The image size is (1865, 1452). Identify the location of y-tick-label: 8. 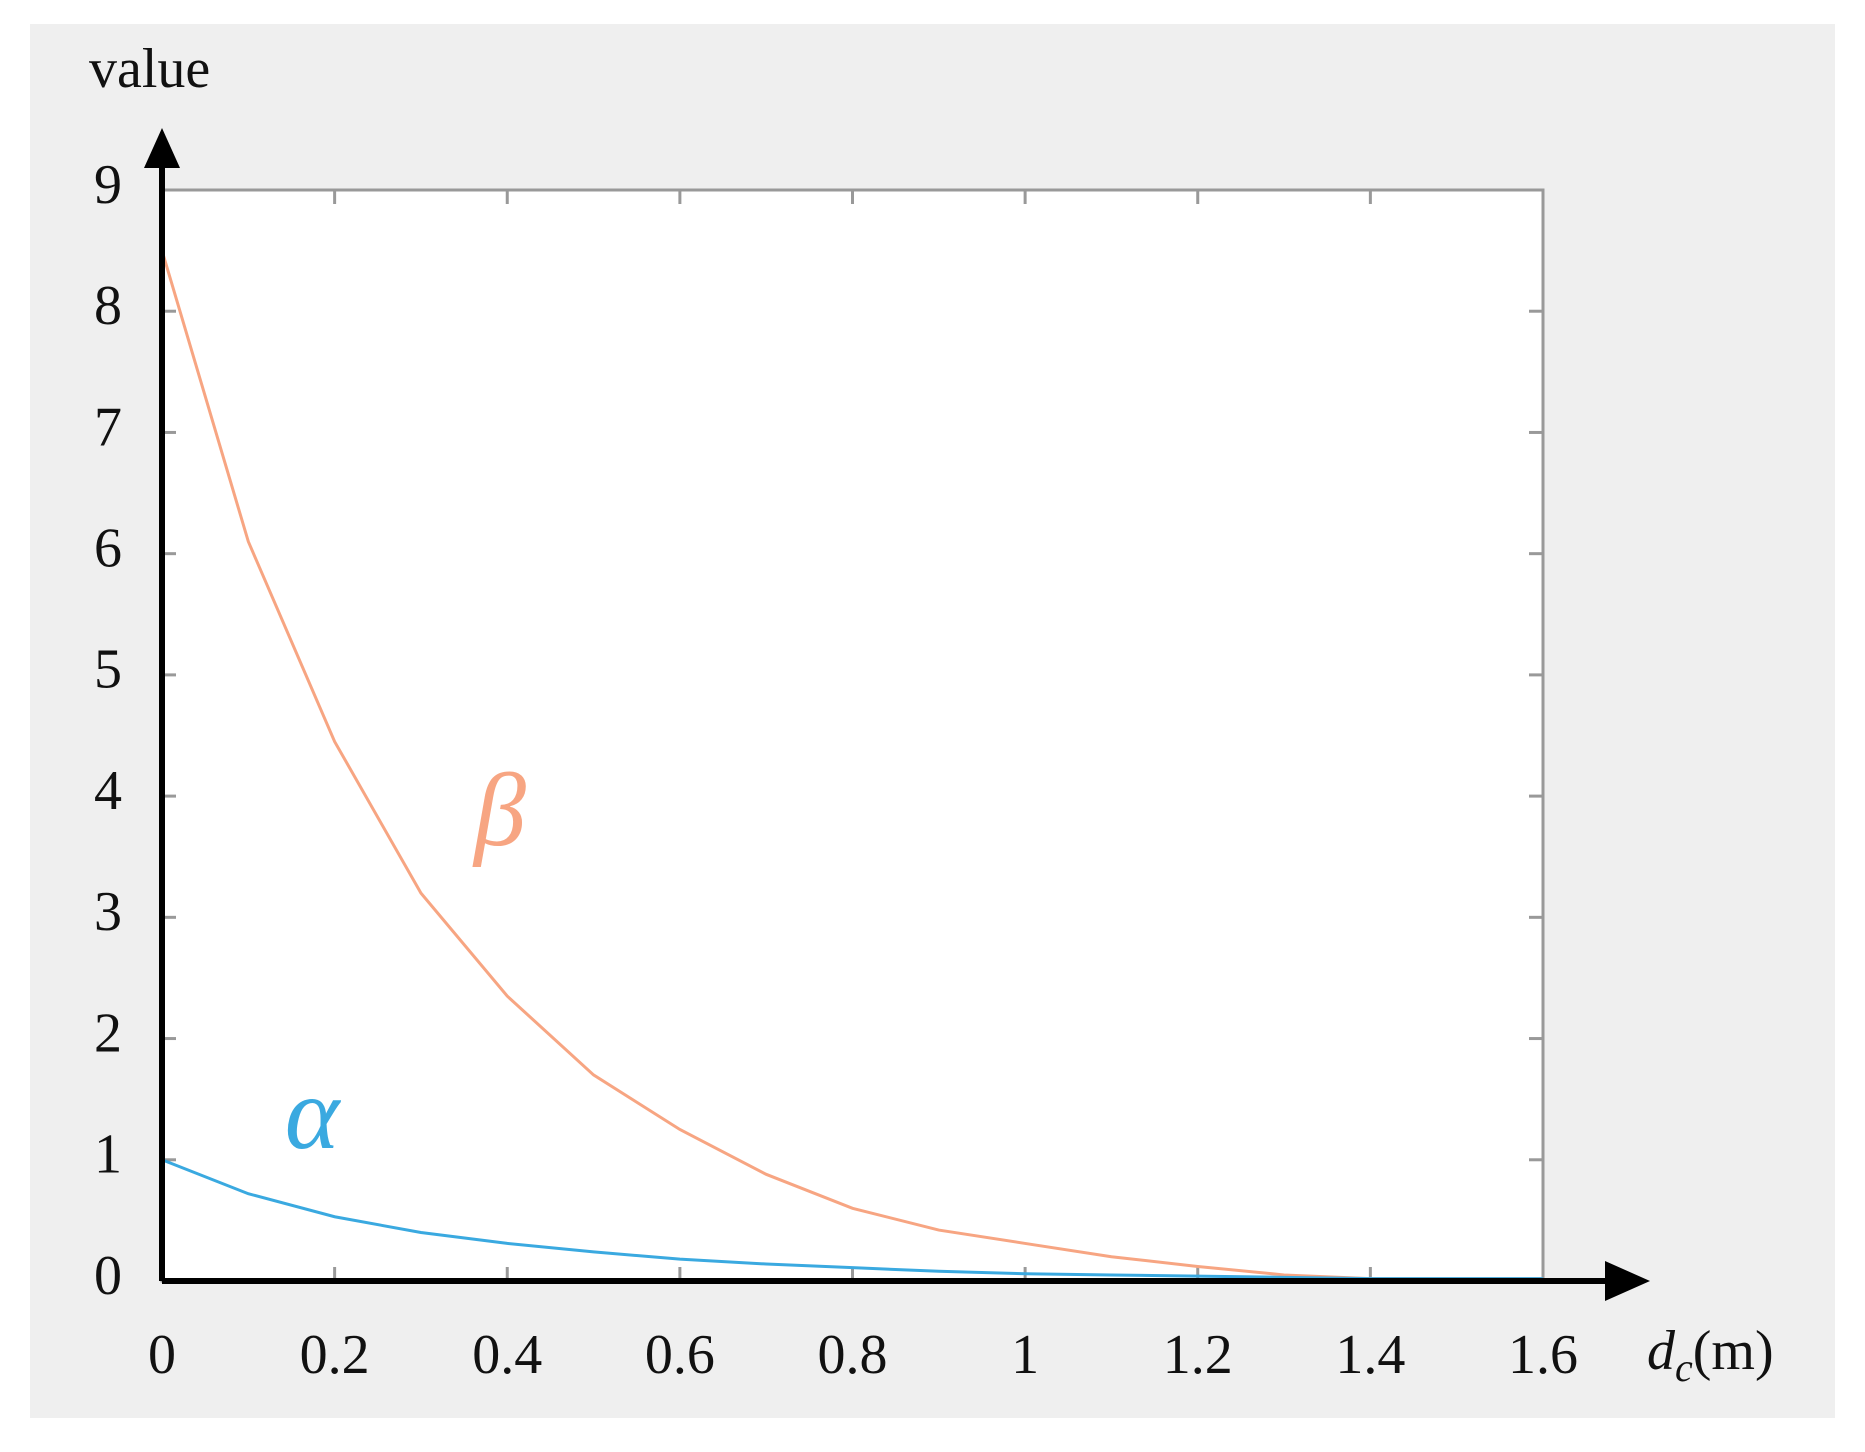
(108, 306).